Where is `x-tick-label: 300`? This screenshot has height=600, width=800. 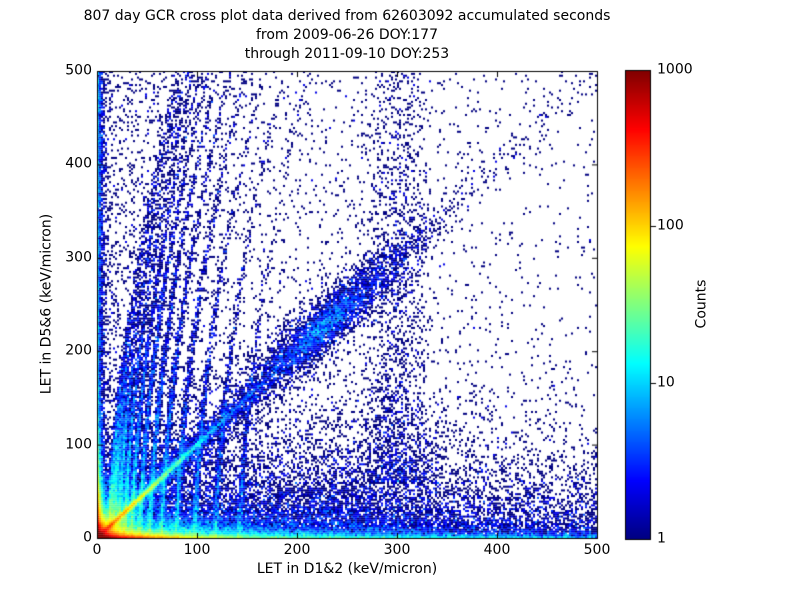 x-tick-label: 300 is located at coordinates (397, 550).